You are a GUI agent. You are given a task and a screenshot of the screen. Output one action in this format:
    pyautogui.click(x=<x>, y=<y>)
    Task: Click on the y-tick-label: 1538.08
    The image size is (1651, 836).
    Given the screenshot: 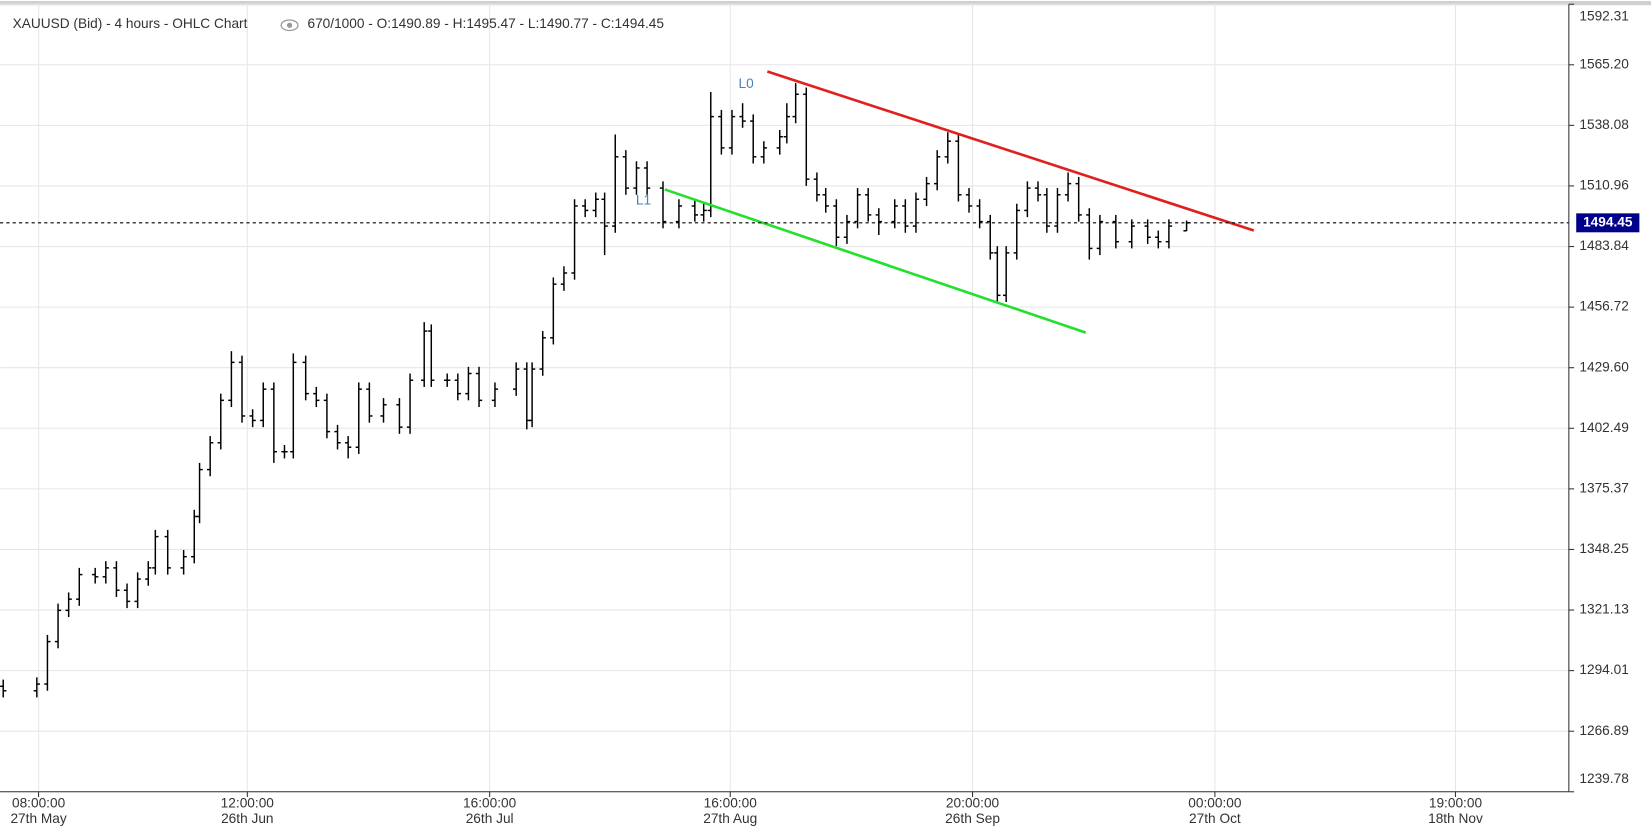 What is the action you would take?
    pyautogui.click(x=1604, y=124)
    